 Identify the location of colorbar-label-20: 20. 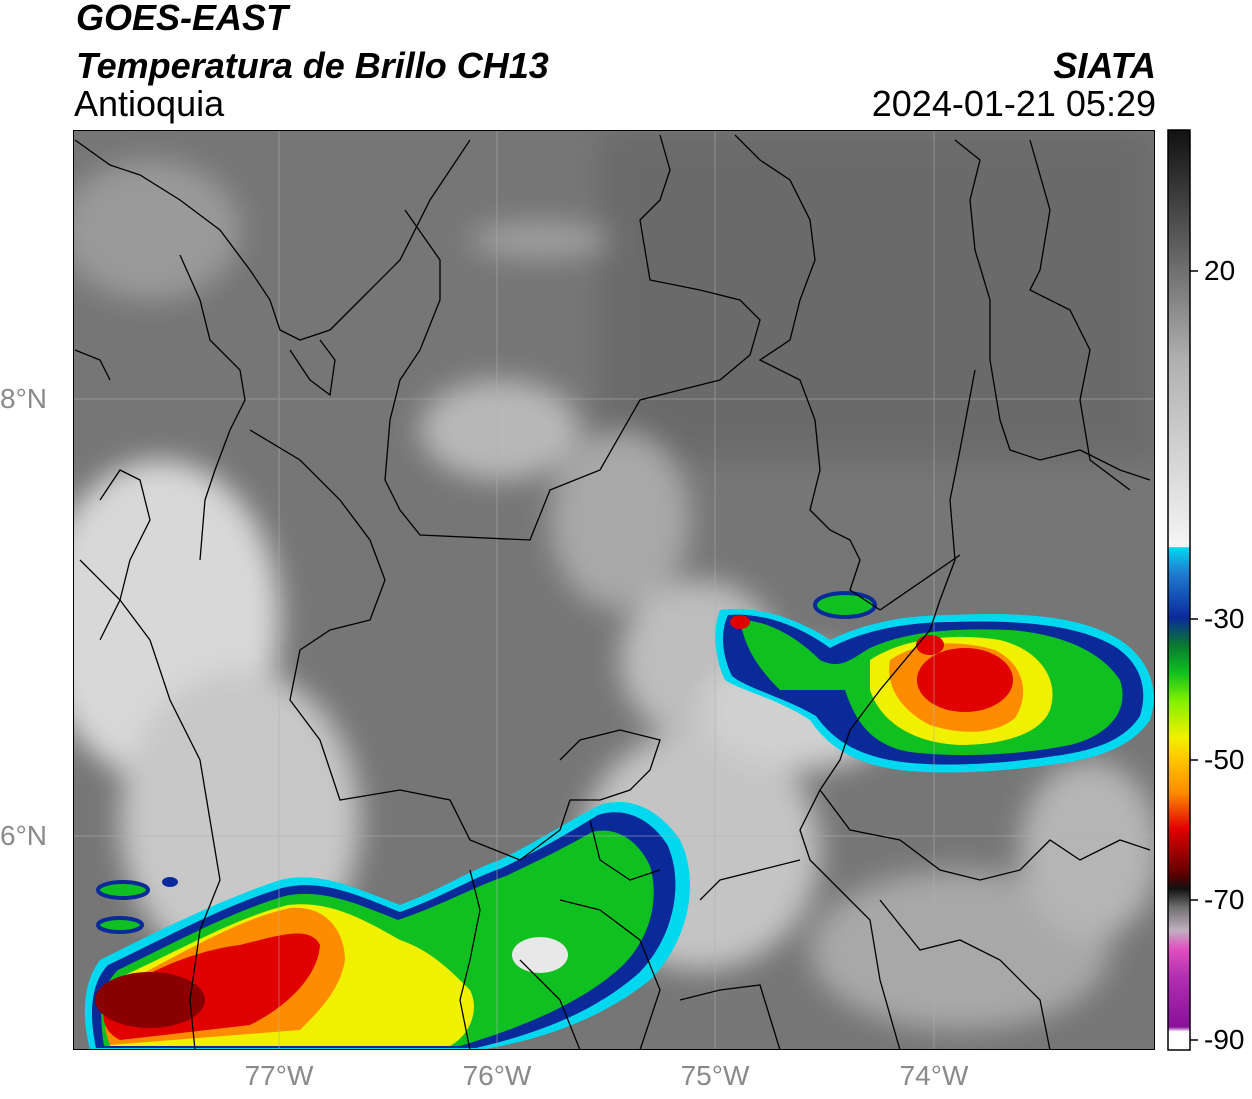
(1220, 270).